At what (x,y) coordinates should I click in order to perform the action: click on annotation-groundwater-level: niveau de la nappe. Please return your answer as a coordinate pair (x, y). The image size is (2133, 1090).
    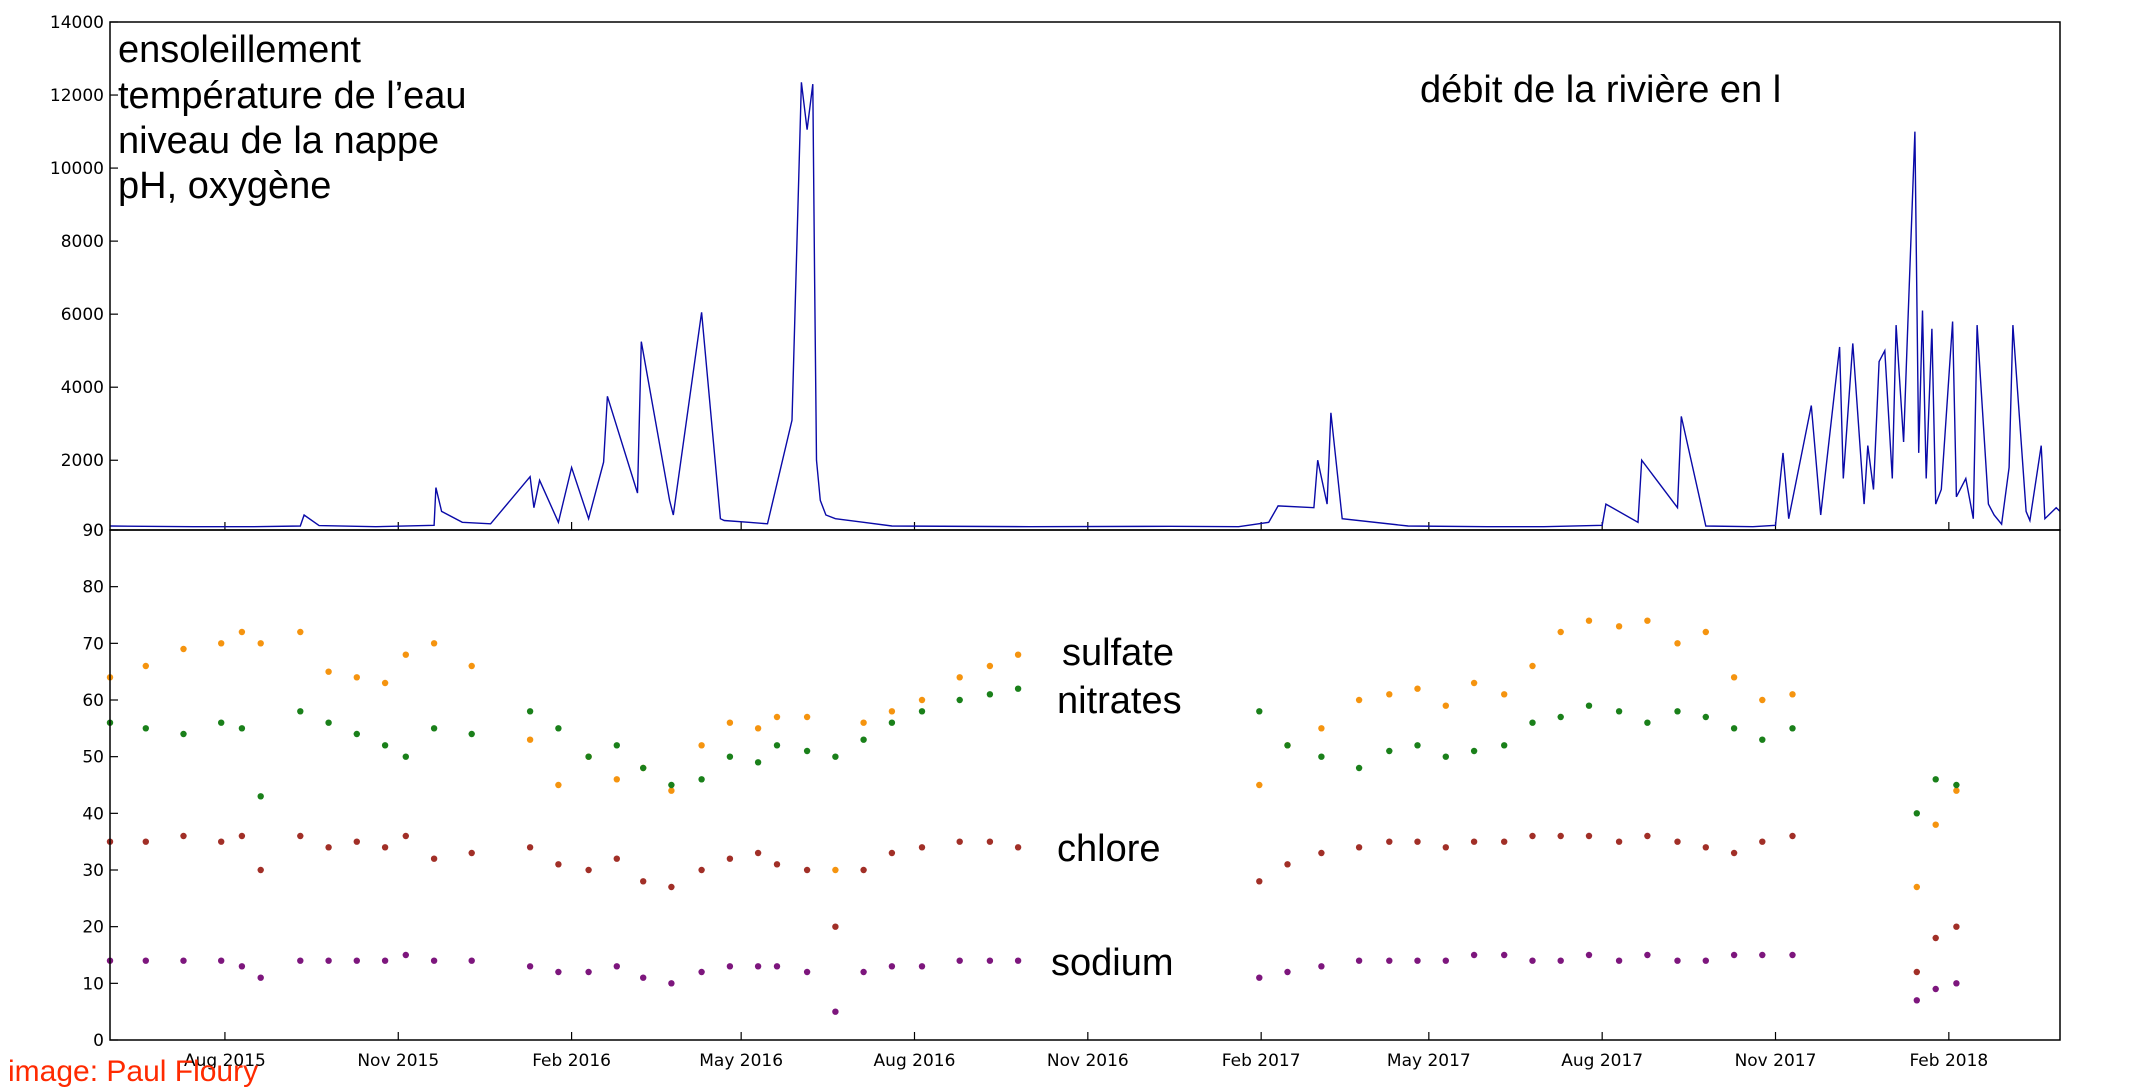
    Looking at the image, I should click on (278, 141).